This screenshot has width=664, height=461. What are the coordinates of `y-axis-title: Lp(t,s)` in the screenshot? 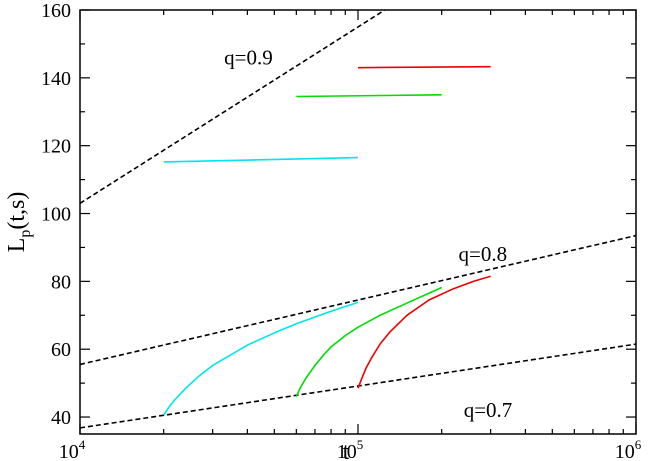 It's located at (19, 222).